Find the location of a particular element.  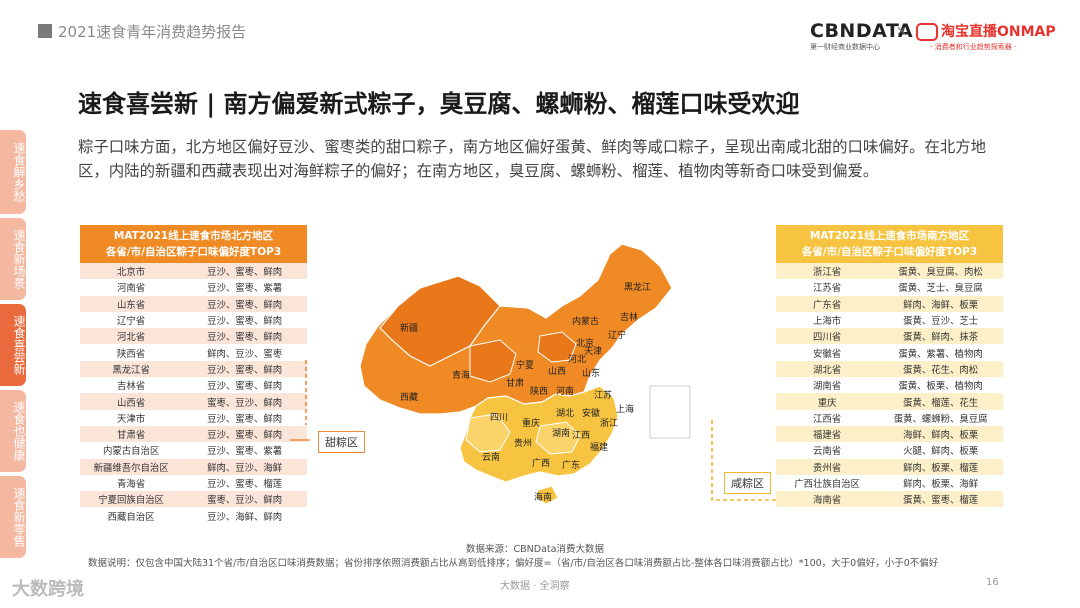

report-title: 2021速食青年消费趋势报告 is located at coordinates (152, 32).